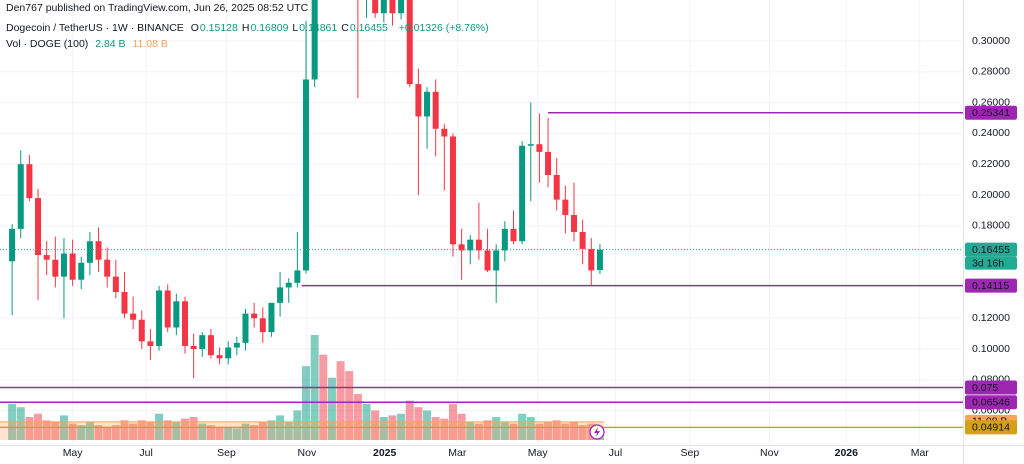 The height and width of the screenshot is (464, 1024). What do you see at coordinates (991, 72) in the screenshot?
I see `y-tick-label: 0.28000` at bounding box center [991, 72].